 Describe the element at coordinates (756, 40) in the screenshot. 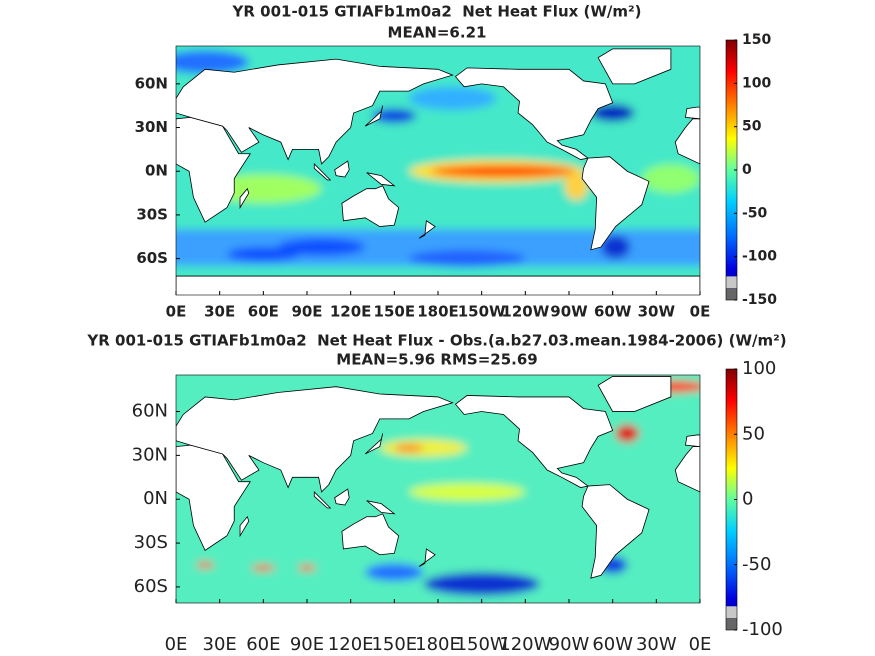

I see `colorbar-label: 150` at that location.